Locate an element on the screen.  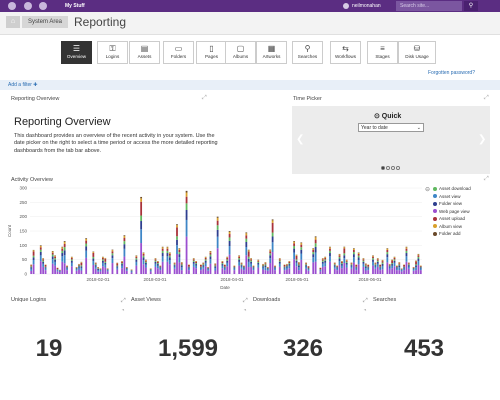
tab-icon: ⚿ is located at coordinates (112, 48).